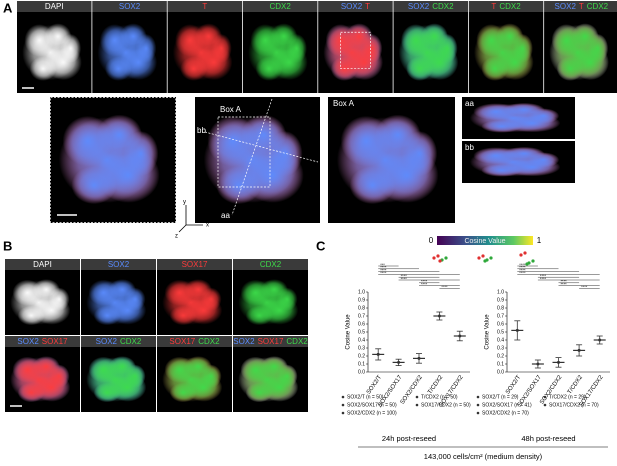 Image resolution: width=617 pixels, height=466 pixels. What do you see at coordinates (469, 103) in the screenshot?
I see `view-label: aa` at bounding box center [469, 103].